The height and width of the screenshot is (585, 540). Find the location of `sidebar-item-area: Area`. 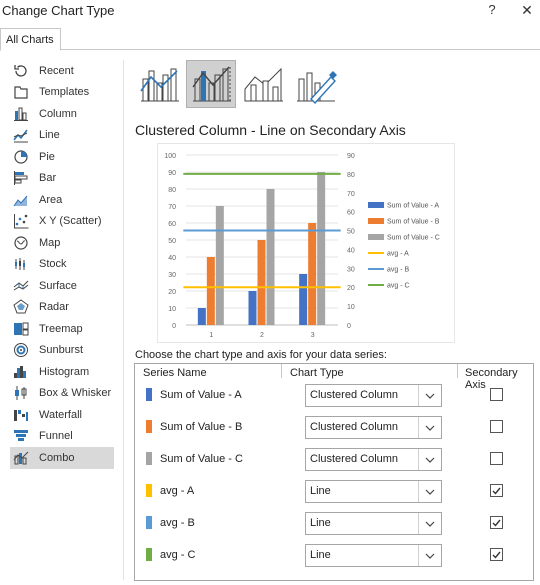

sidebar-item-area: Area is located at coordinates (62, 200).